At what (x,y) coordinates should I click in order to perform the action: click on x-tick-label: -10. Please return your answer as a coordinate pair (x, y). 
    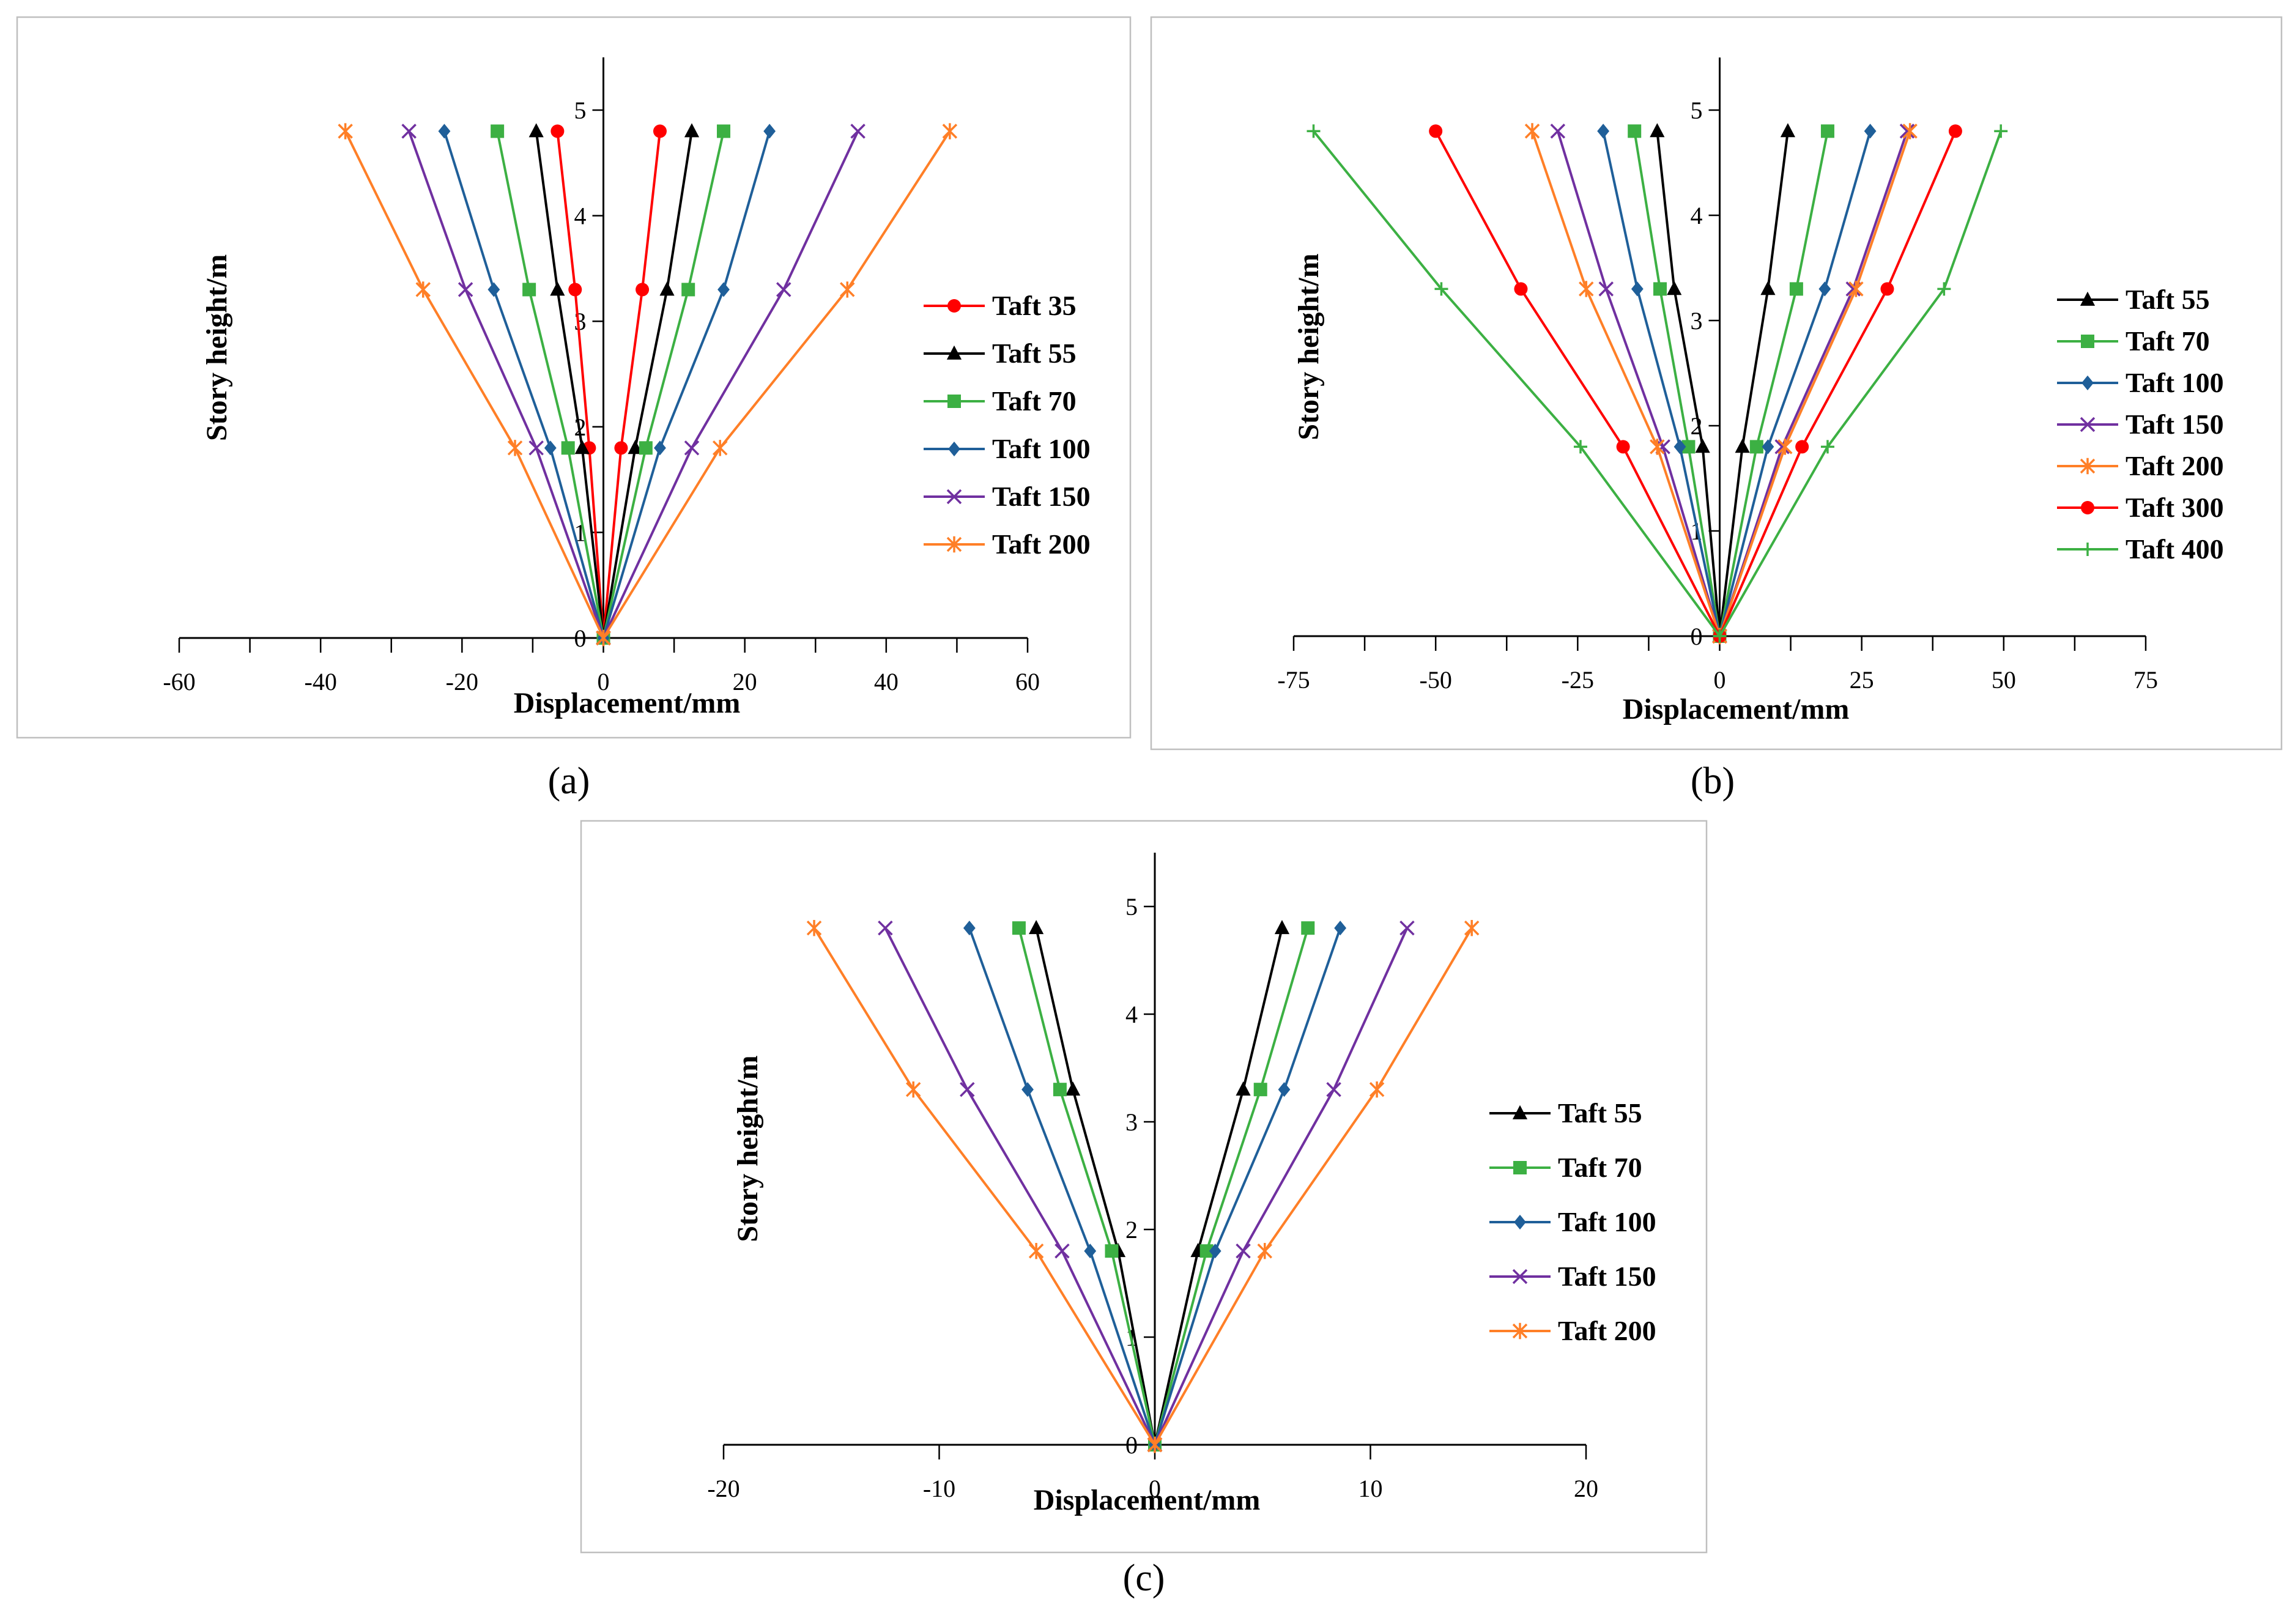
    Looking at the image, I should click on (939, 1488).